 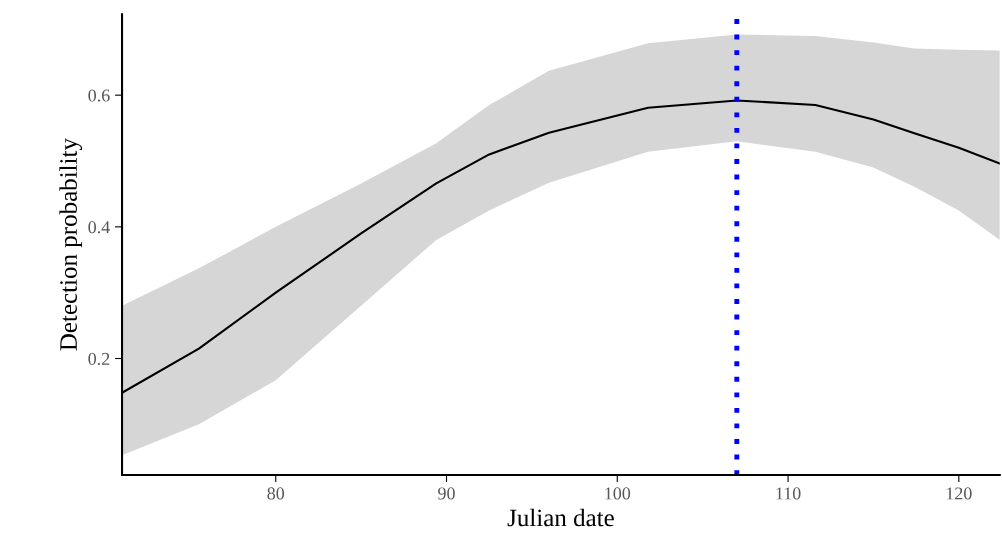 What do you see at coordinates (788, 493) in the screenshot?
I see `x-tick-label: 110` at bounding box center [788, 493].